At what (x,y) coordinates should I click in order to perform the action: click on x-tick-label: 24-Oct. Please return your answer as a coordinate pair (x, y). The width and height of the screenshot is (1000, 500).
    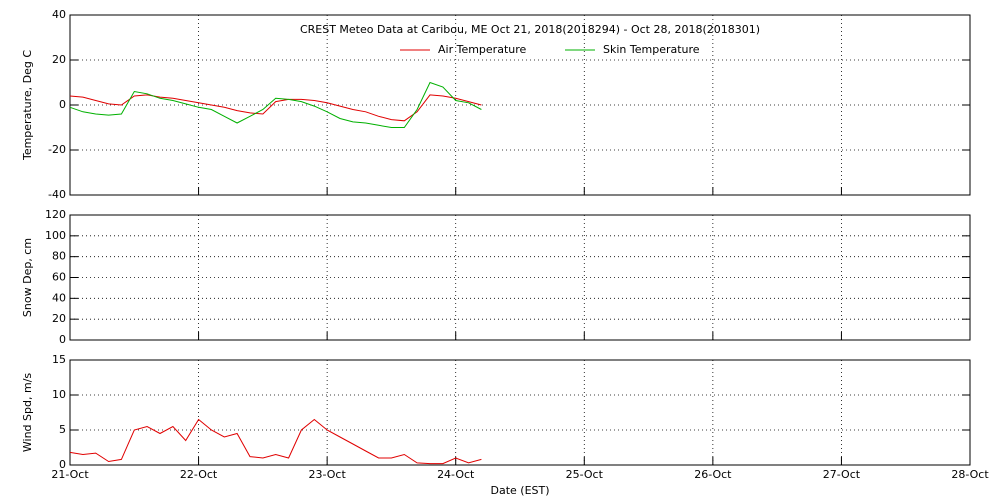
    Looking at the image, I should click on (456, 474).